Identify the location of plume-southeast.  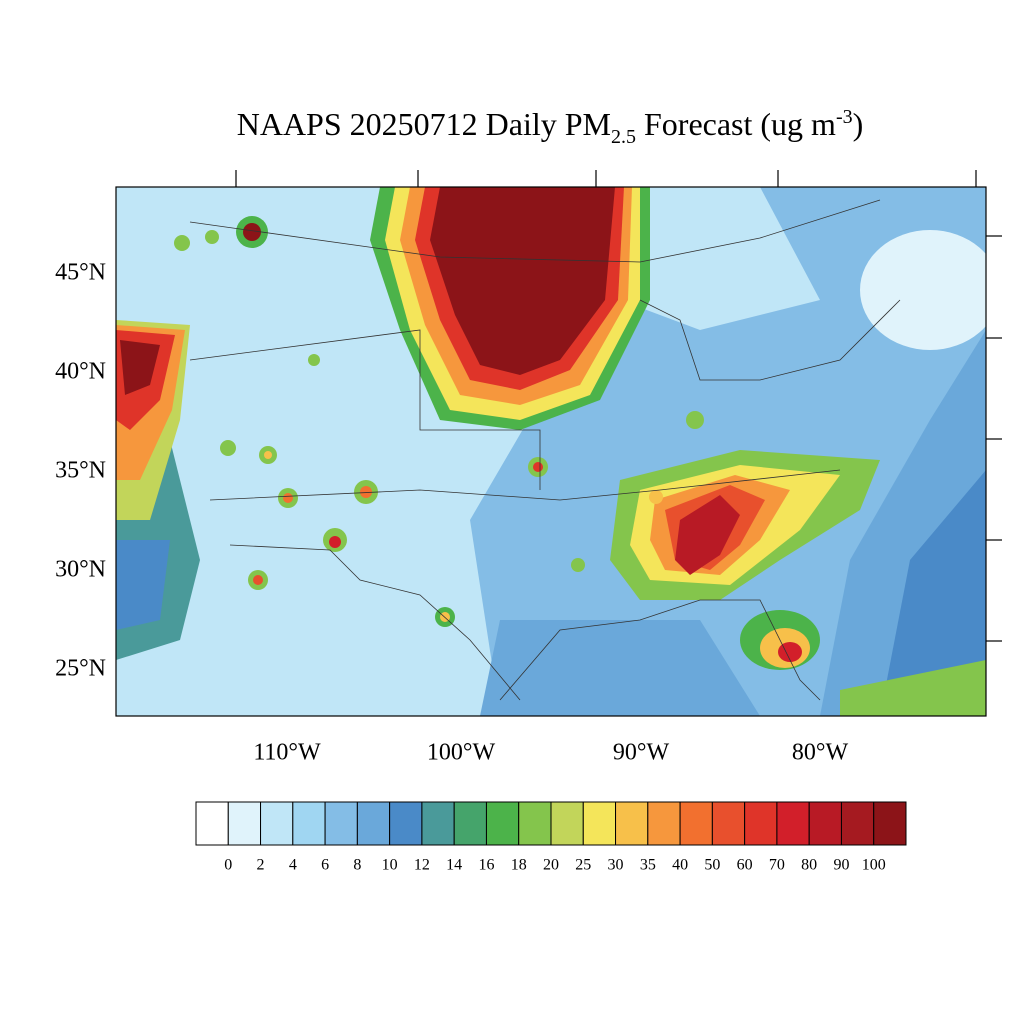
(745, 525).